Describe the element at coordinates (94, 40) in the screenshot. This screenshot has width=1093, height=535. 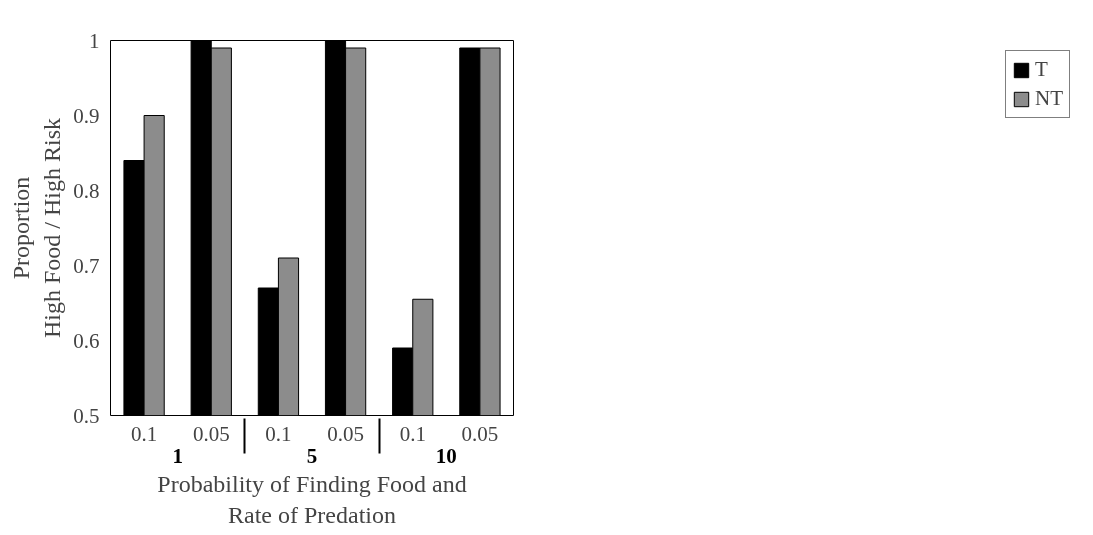
I see `y-tick-label: 1` at that location.